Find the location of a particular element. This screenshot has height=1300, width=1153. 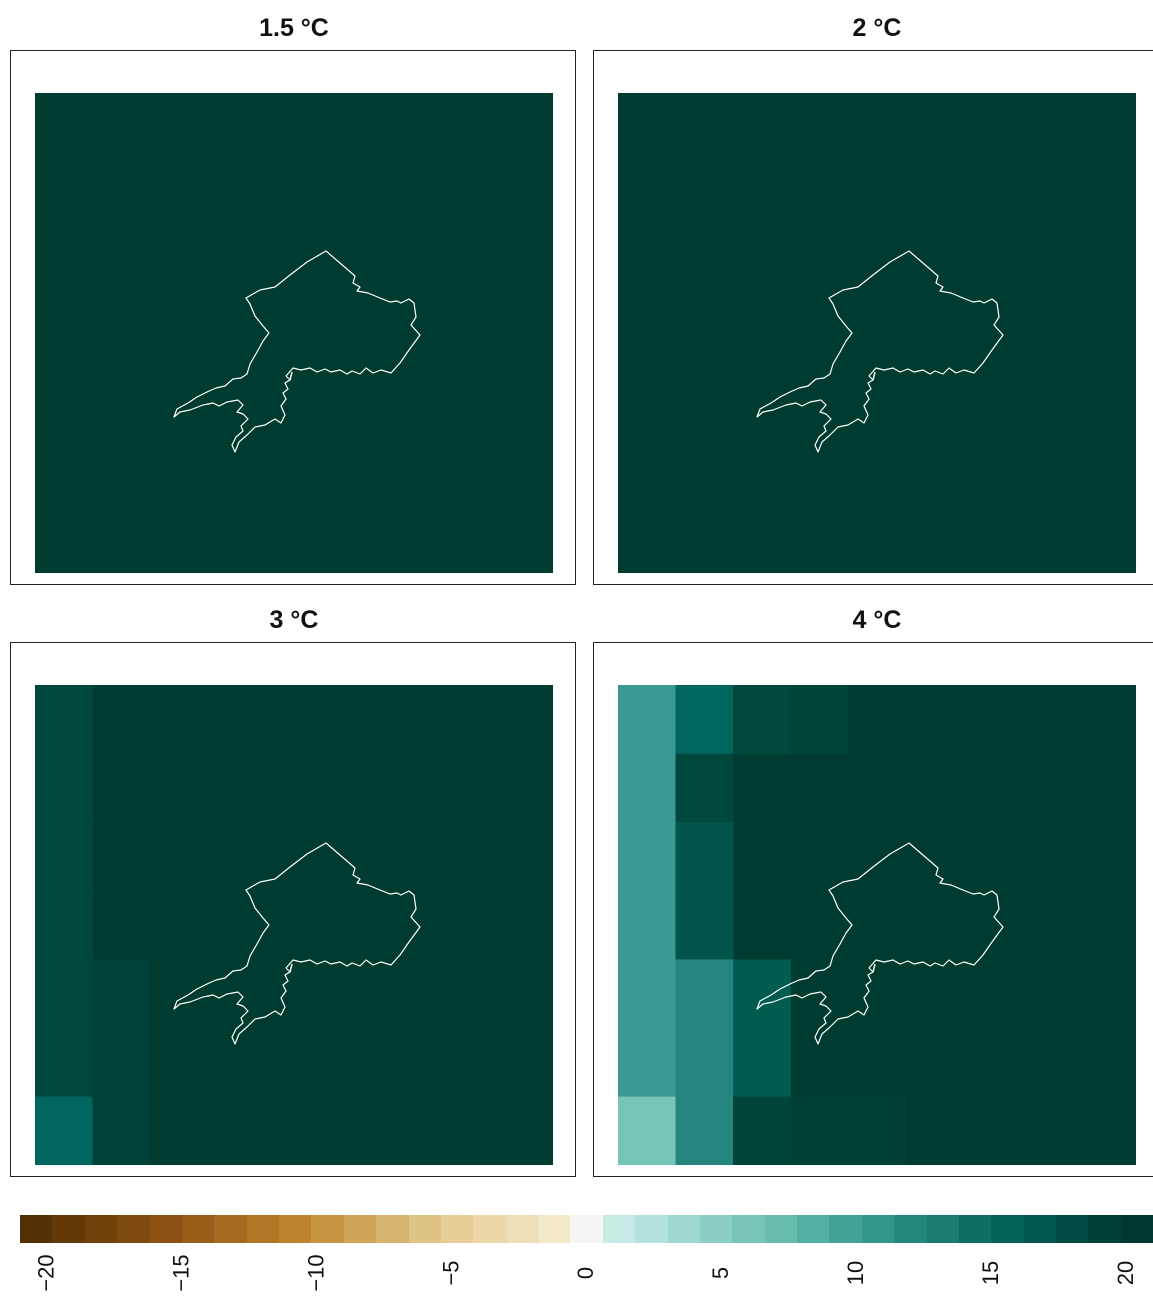

legend-tick-label: 20 is located at coordinates (1126, 1273).